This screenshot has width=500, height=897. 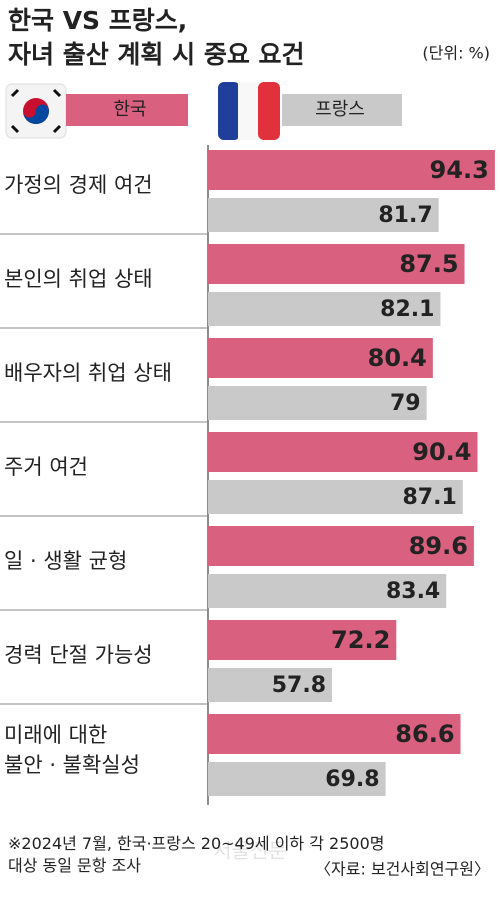 What do you see at coordinates (438, 546) in the screenshot?
I see `value-label: 89.6` at bounding box center [438, 546].